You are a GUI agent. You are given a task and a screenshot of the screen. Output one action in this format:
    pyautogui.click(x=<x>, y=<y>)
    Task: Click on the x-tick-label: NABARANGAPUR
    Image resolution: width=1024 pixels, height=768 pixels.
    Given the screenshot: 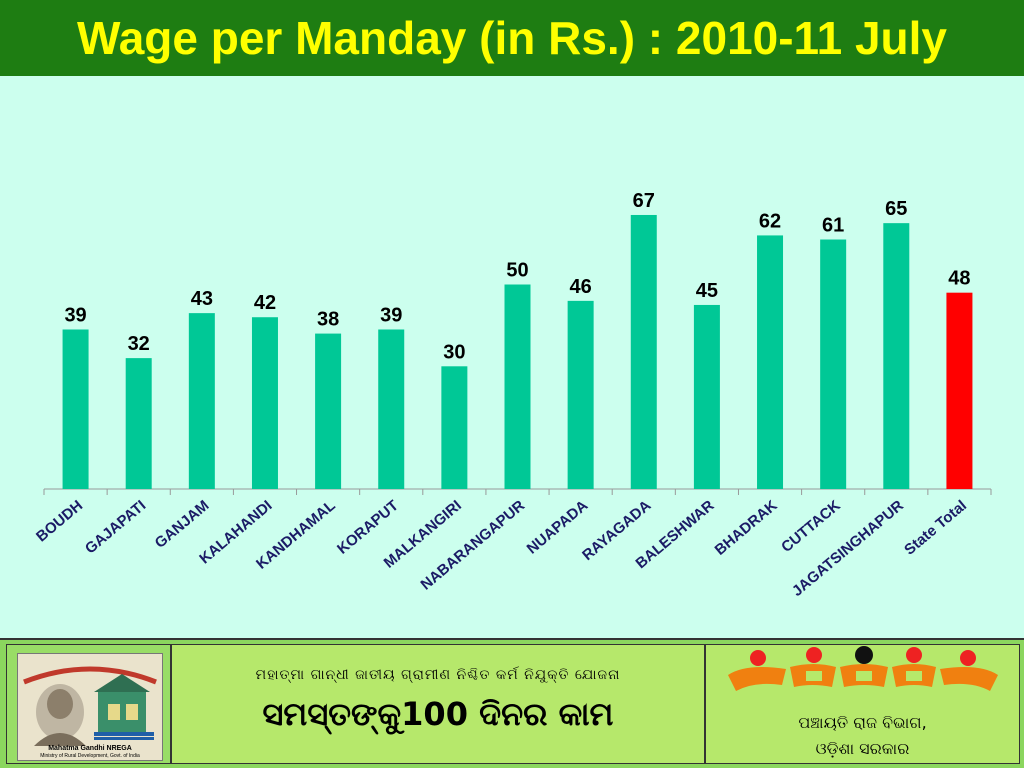 What is the action you would take?
    pyautogui.click(x=473, y=545)
    